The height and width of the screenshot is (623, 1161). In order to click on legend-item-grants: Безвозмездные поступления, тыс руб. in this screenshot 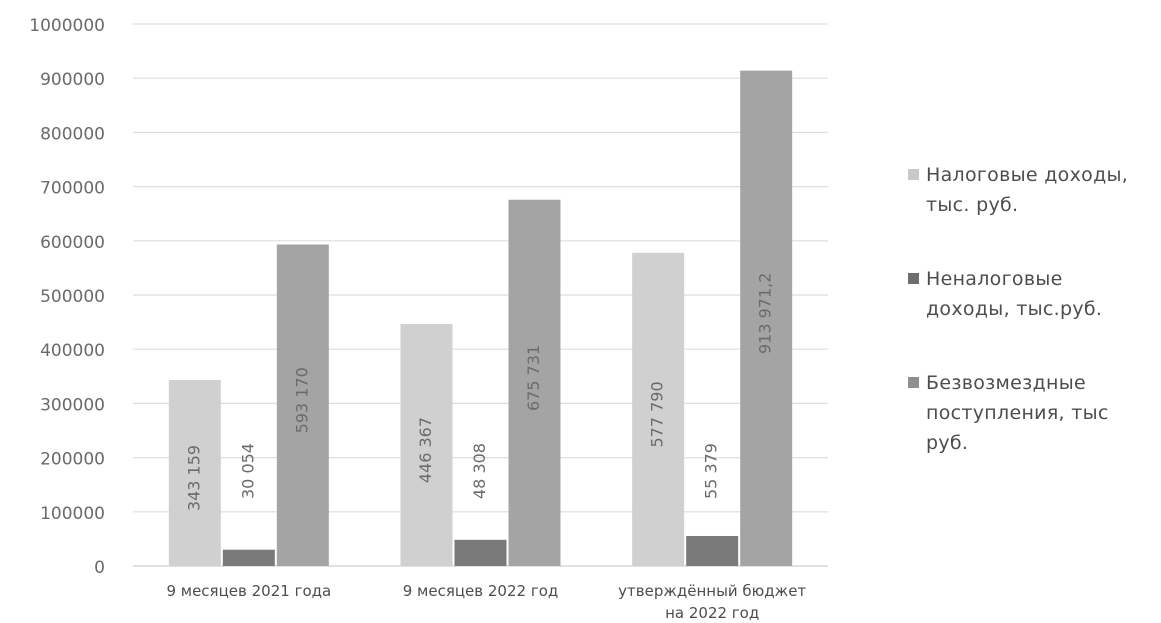, I will do `click(1033, 413)`.